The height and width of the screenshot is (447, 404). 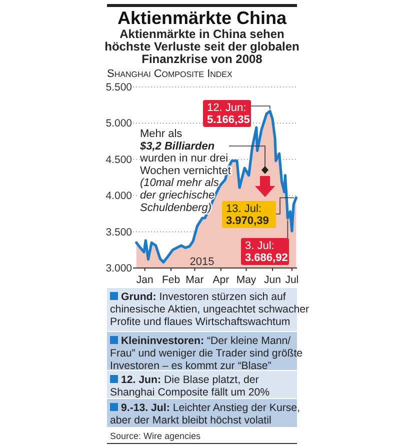 I want to click on annotation: 2015, so click(x=202, y=262).